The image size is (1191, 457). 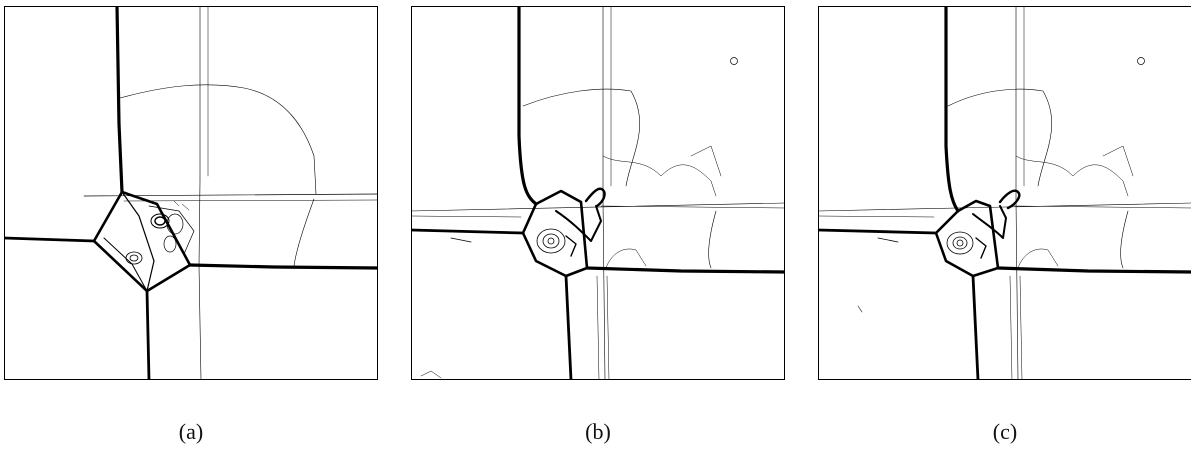 What do you see at coordinates (598, 431) in the screenshot?
I see `caption-b: (b)` at bounding box center [598, 431].